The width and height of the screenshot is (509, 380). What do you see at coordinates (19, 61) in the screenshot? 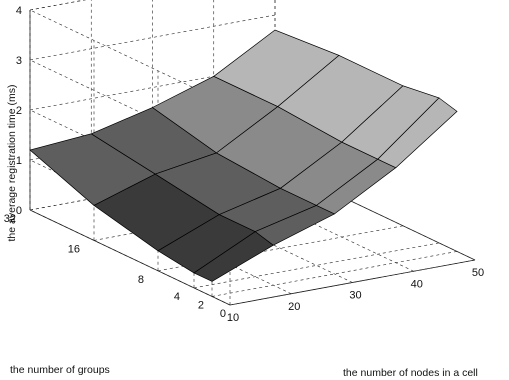
I see `z-tick-label: 3` at bounding box center [19, 61].